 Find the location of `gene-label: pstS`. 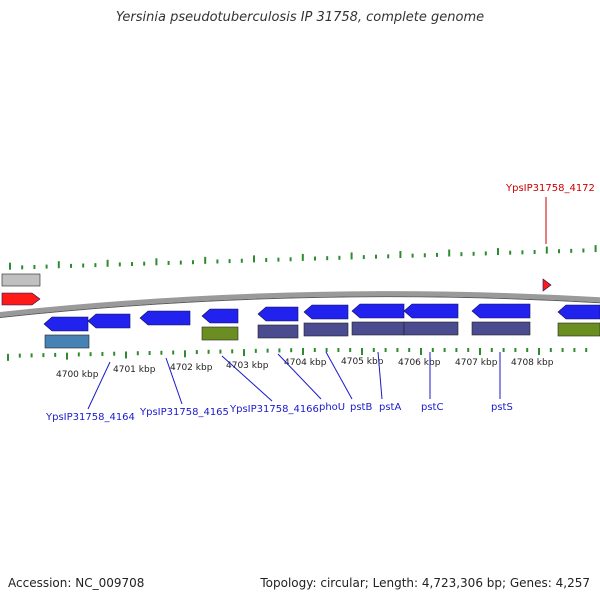

gene-label: pstS is located at coordinates (502, 407).